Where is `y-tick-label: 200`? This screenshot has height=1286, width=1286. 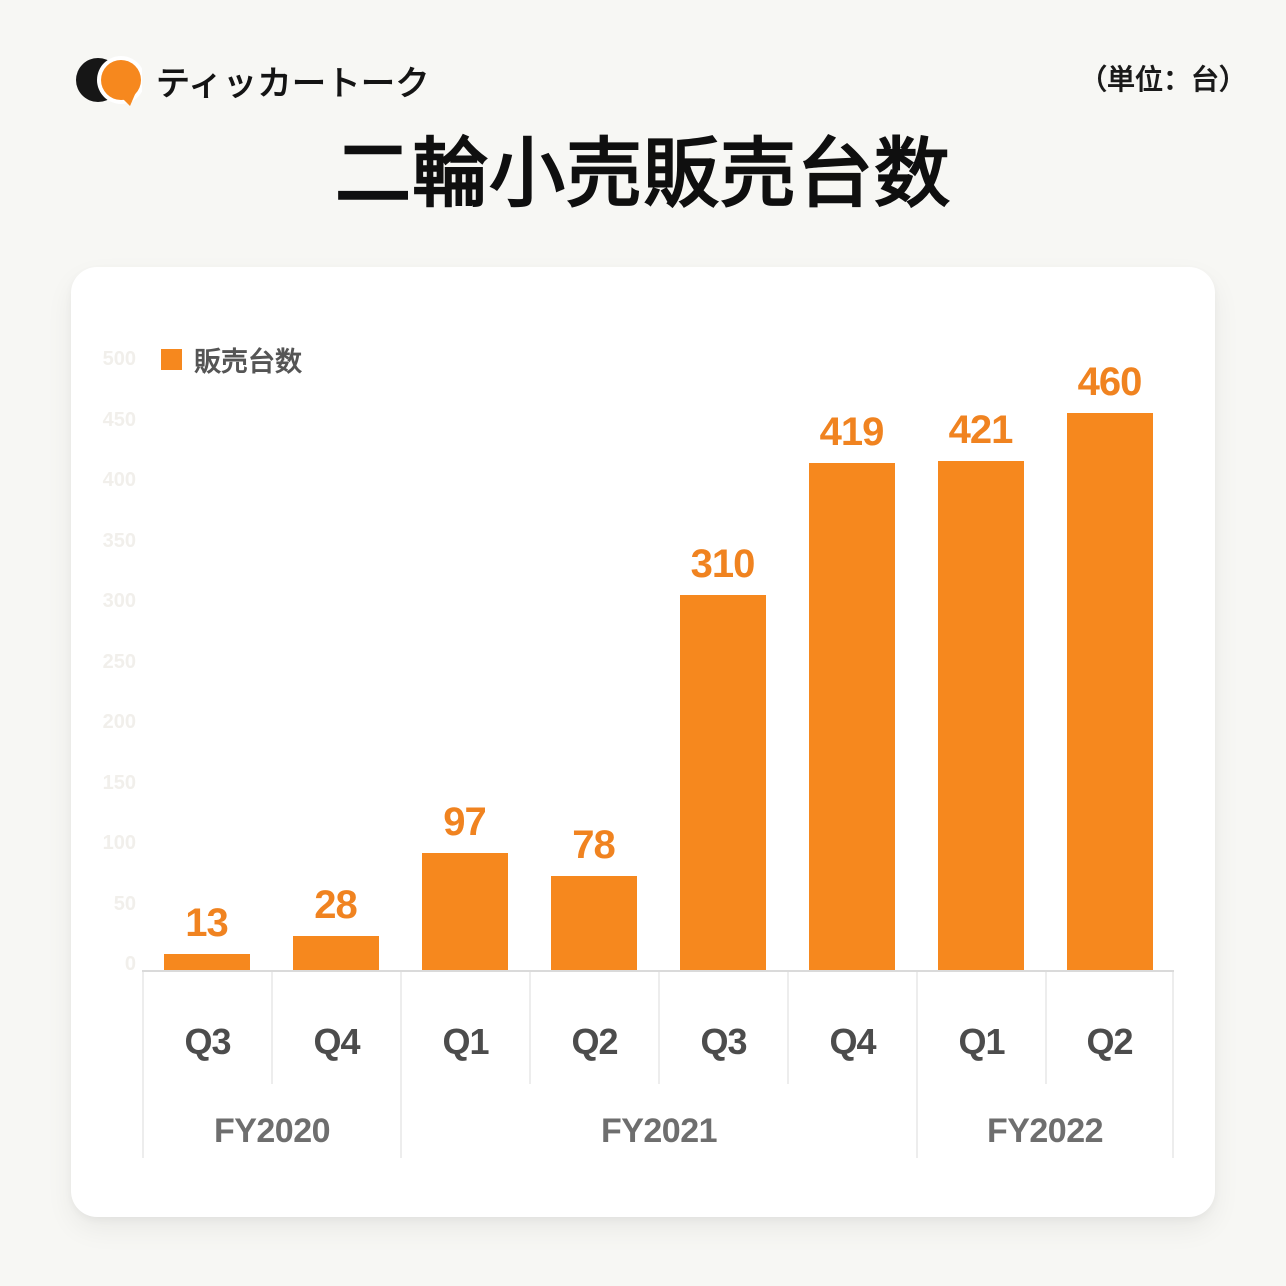 y-tick-label: 200 is located at coordinates (119, 722).